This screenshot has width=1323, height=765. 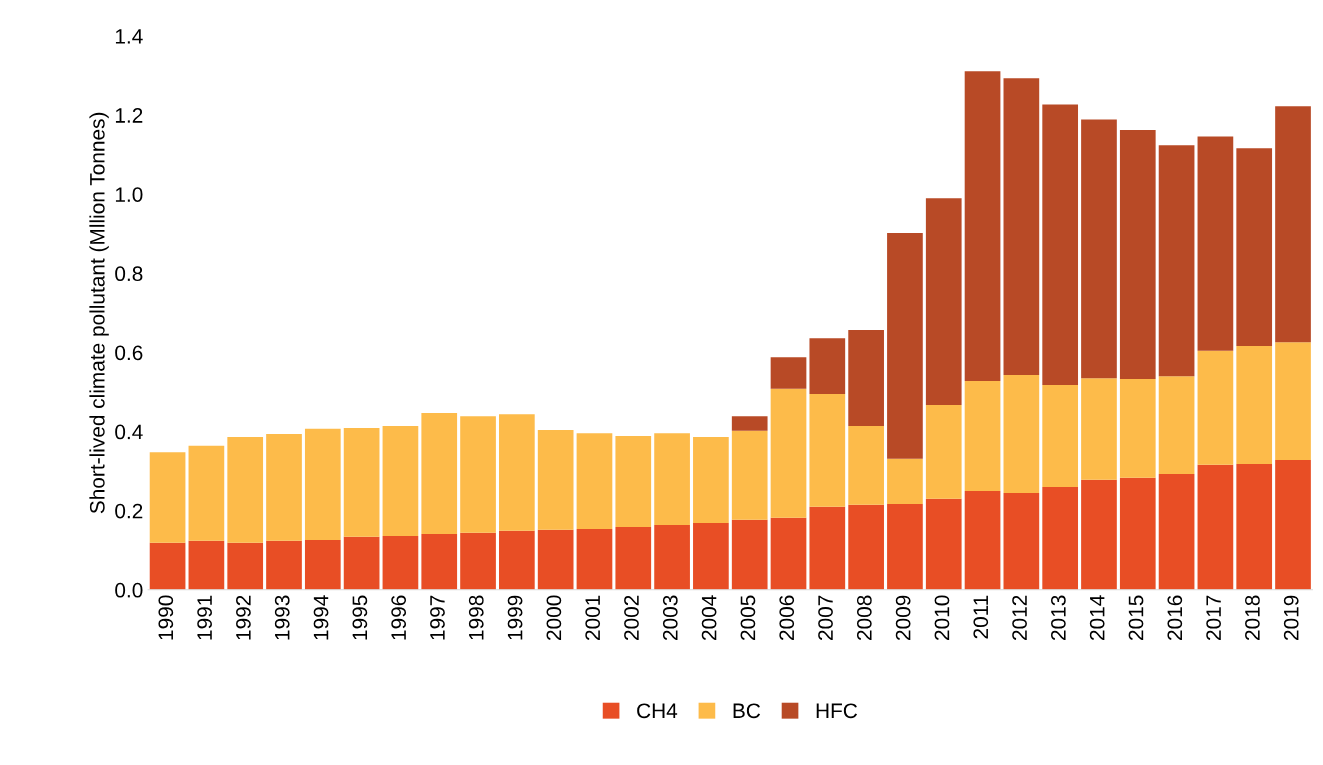 What do you see at coordinates (282, 617) in the screenshot?
I see `x-tick-label: 1993` at bounding box center [282, 617].